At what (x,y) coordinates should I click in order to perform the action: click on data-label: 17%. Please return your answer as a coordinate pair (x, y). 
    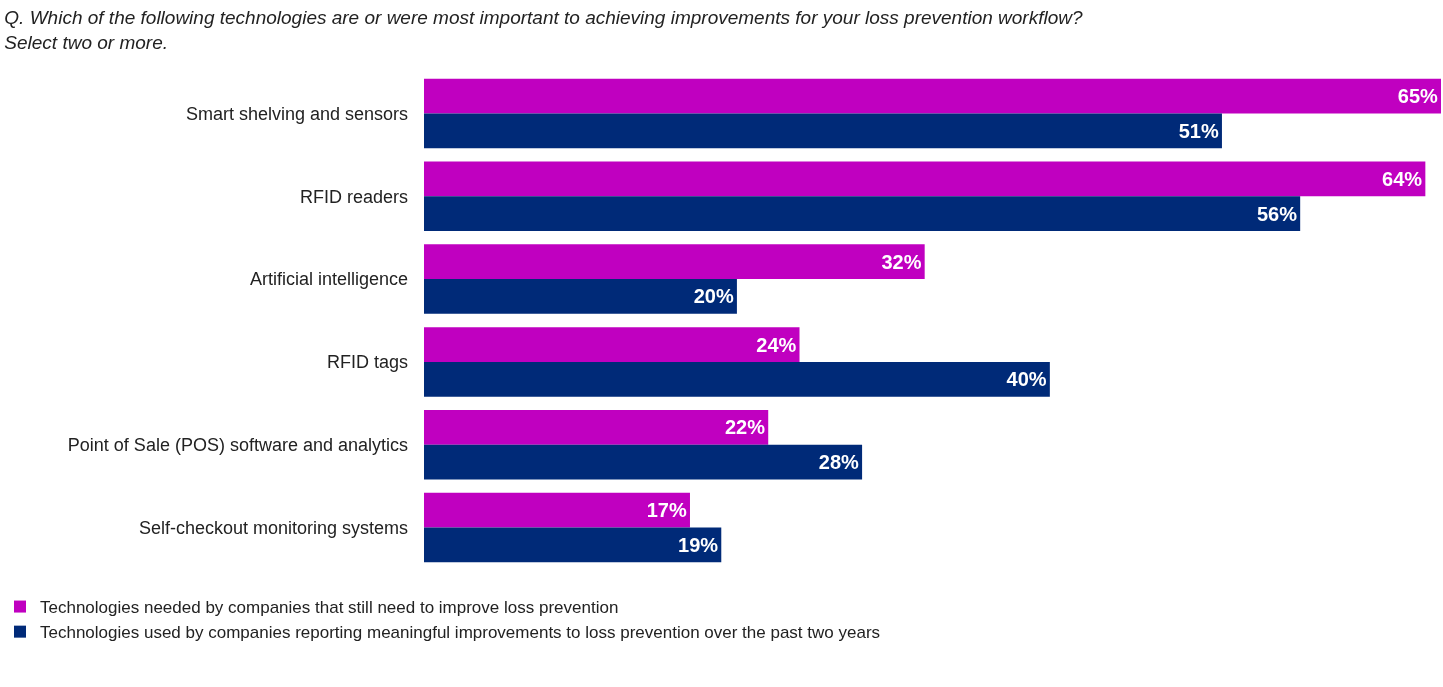
    Looking at the image, I should click on (666, 510).